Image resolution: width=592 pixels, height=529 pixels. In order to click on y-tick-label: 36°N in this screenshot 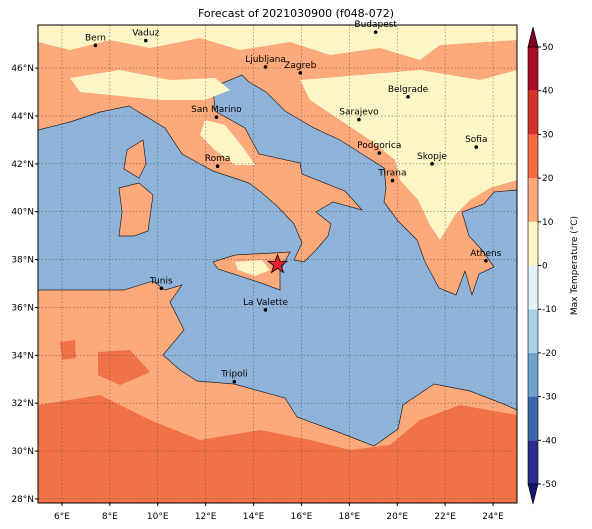, I will do `click(22, 308)`.